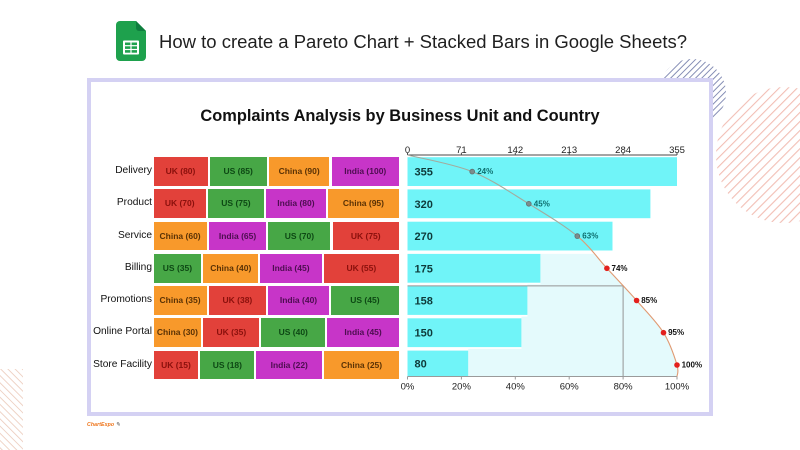  What do you see at coordinates (623, 150) in the screenshot?
I see `svg-text: 284` at bounding box center [623, 150].